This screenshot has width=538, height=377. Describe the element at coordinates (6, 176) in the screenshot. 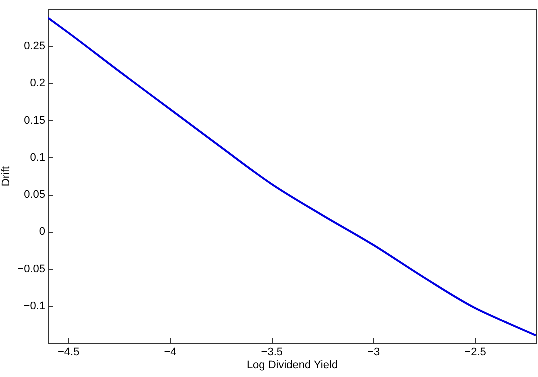

I see `y-axis-title: Drift` at that location.